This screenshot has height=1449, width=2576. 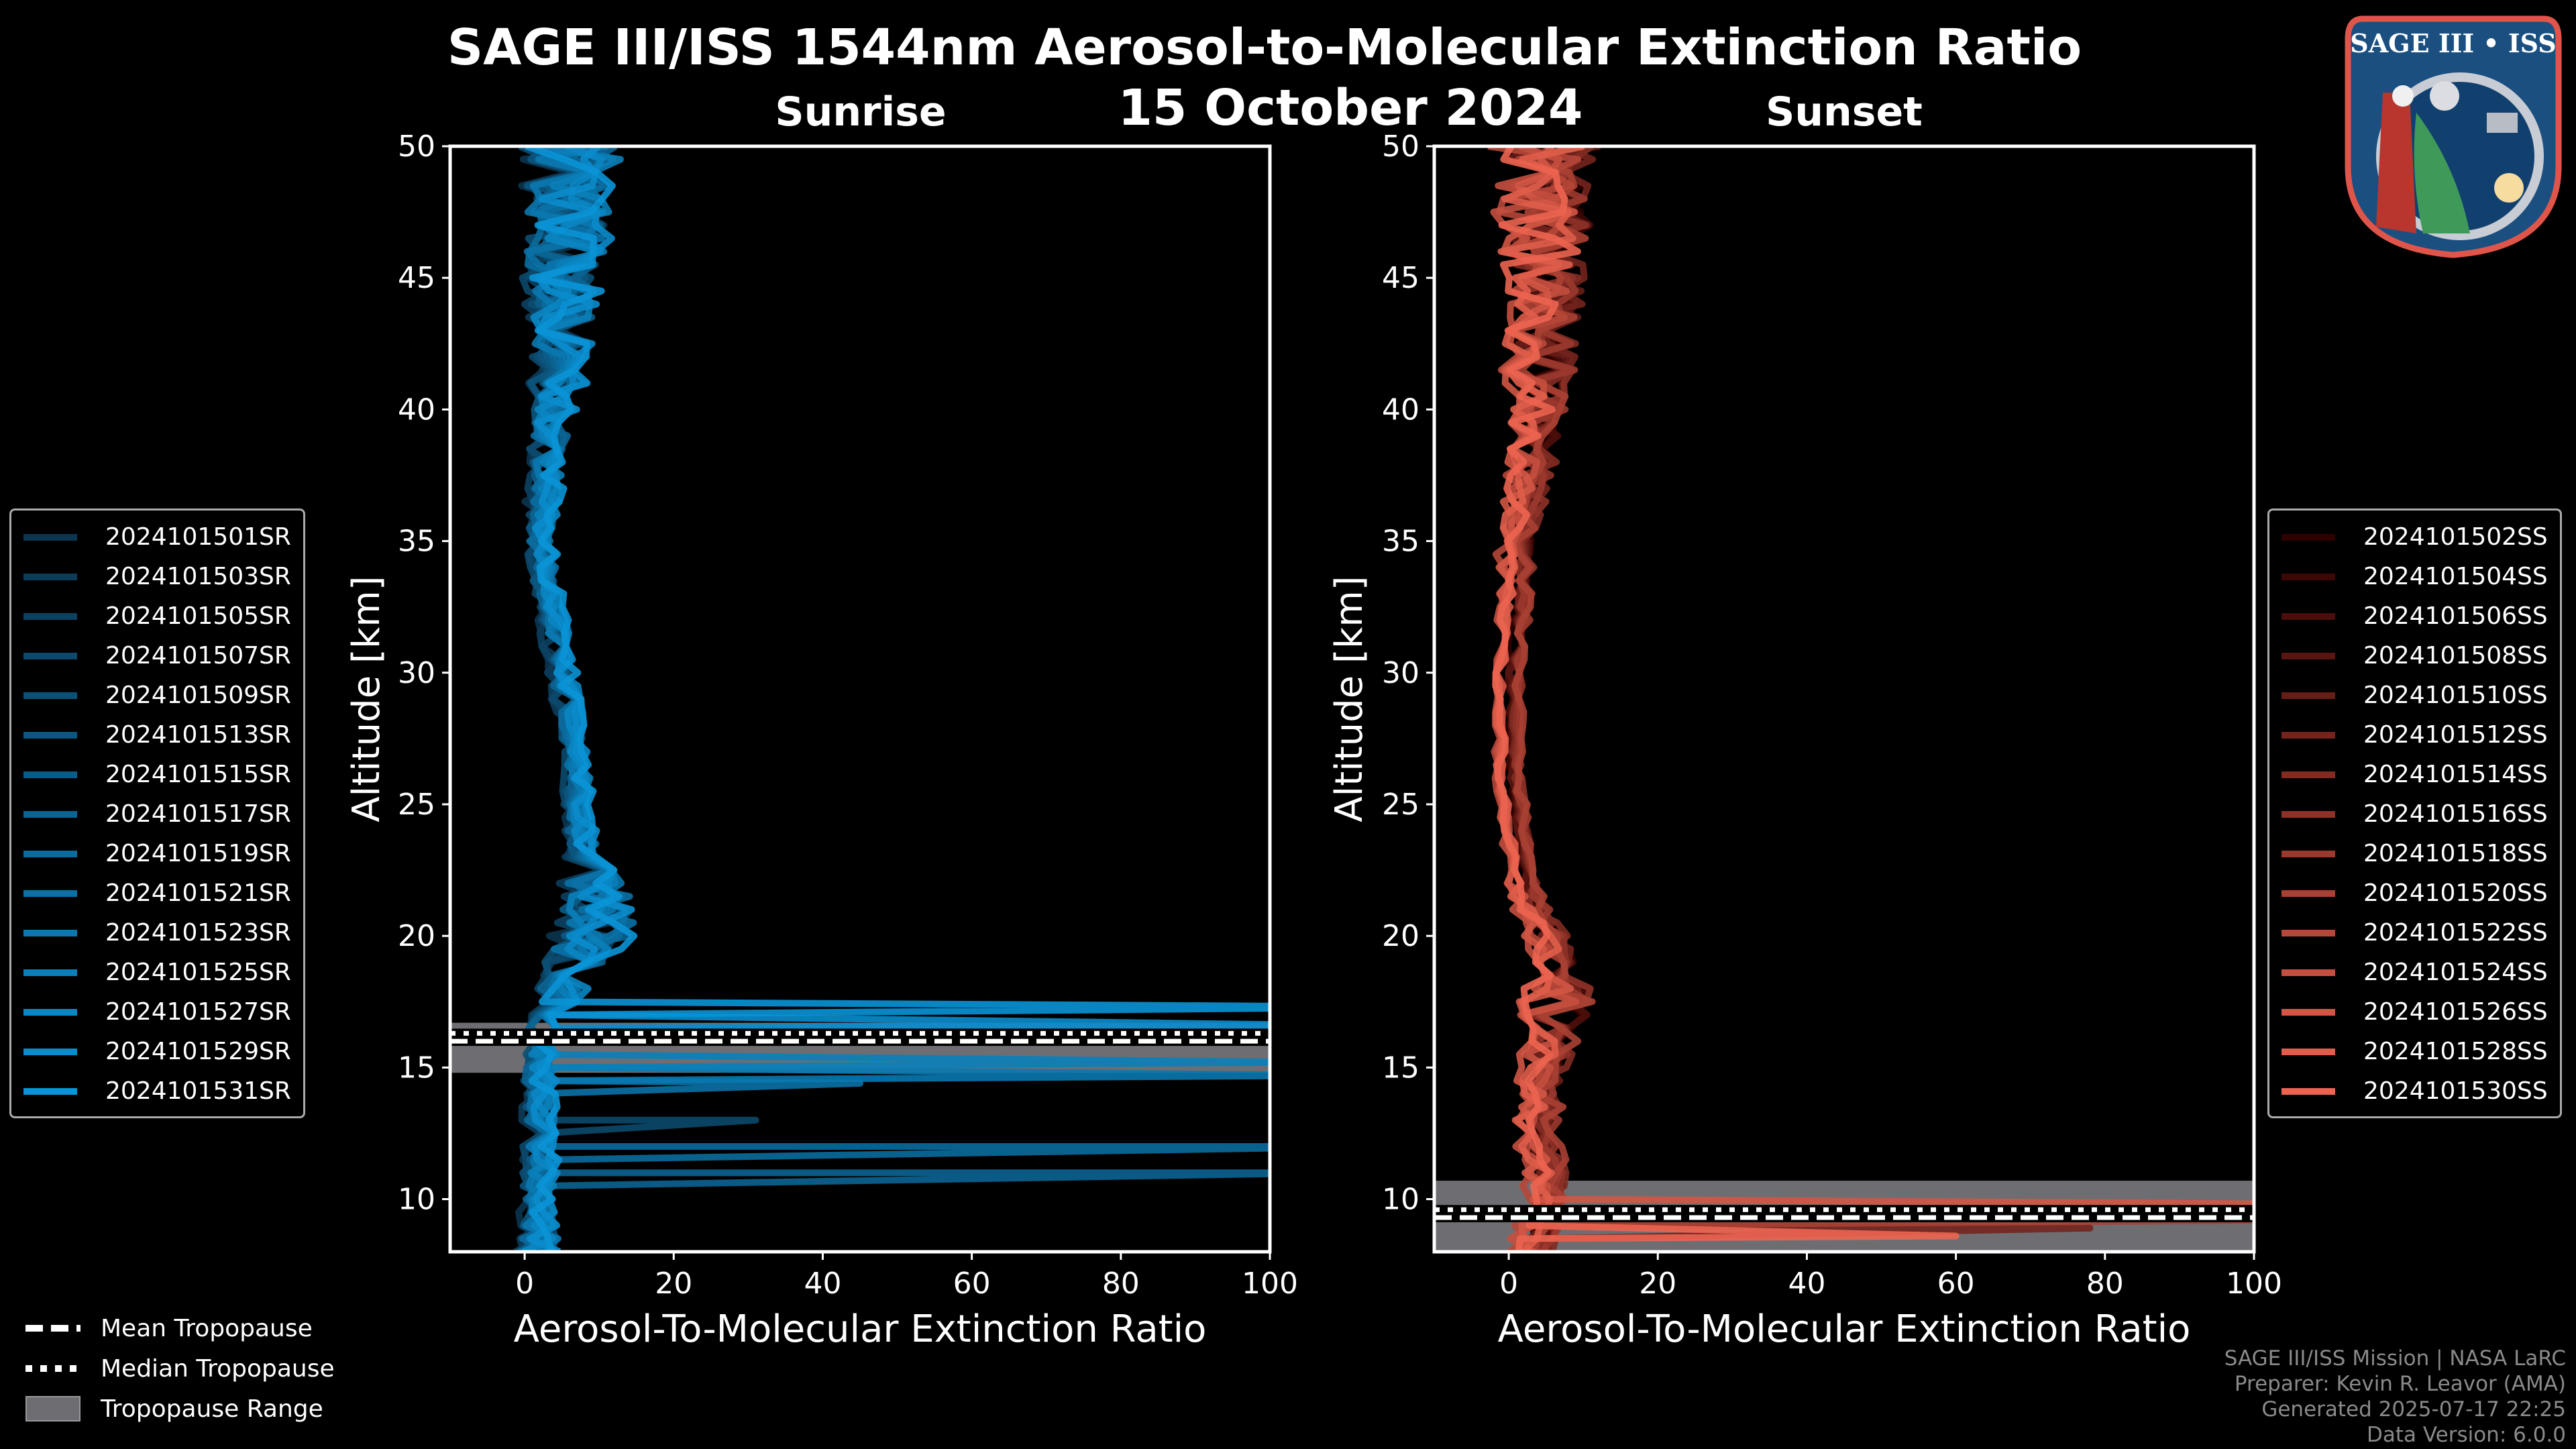 What do you see at coordinates (198, 972) in the screenshot?
I see `legend-label: 2024101525SR` at bounding box center [198, 972].